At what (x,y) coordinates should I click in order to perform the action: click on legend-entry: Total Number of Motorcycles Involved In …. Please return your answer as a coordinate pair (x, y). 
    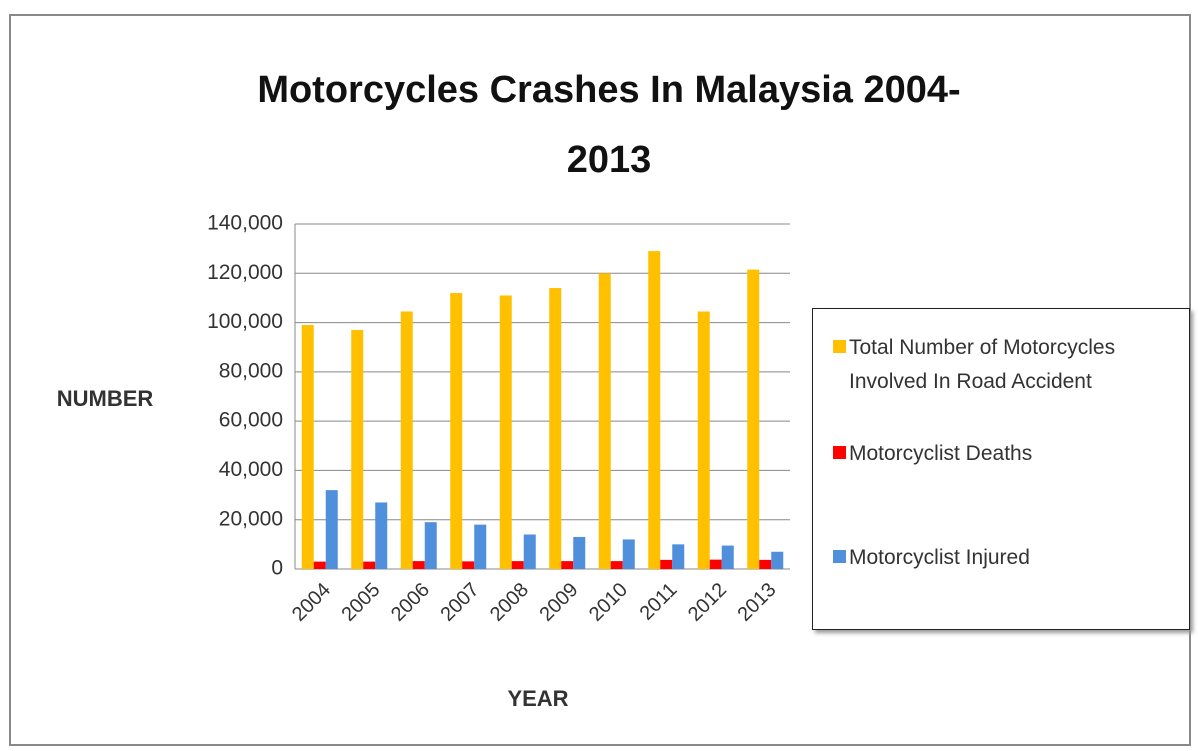
    Looking at the image, I should click on (998, 365).